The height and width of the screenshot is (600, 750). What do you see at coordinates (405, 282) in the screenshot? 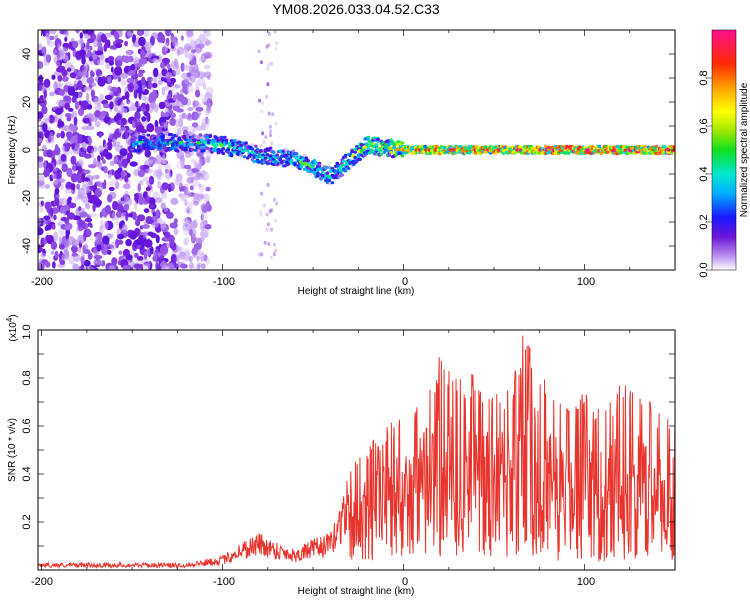
I see `top-x-tick-0: 0` at bounding box center [405, 282].